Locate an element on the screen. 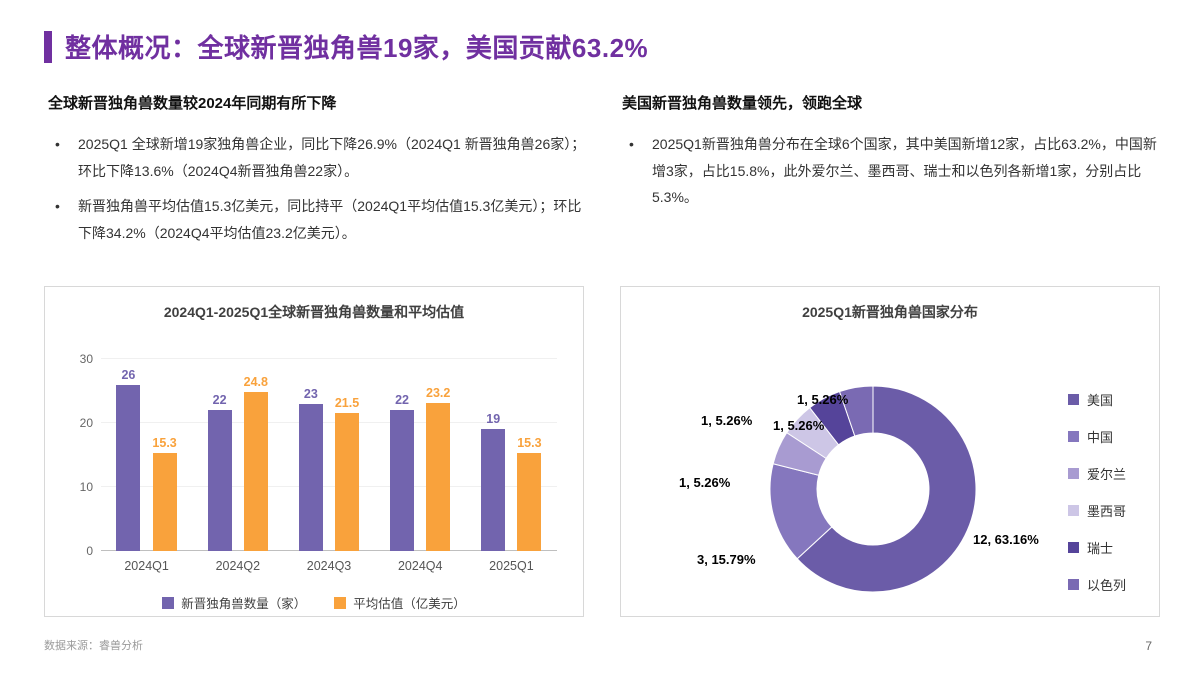  bar-chart-x-axis: 2024Q1 2024Q2 2024Q3 2024Q4 2025Q1 is located at coordinates (329, 566).